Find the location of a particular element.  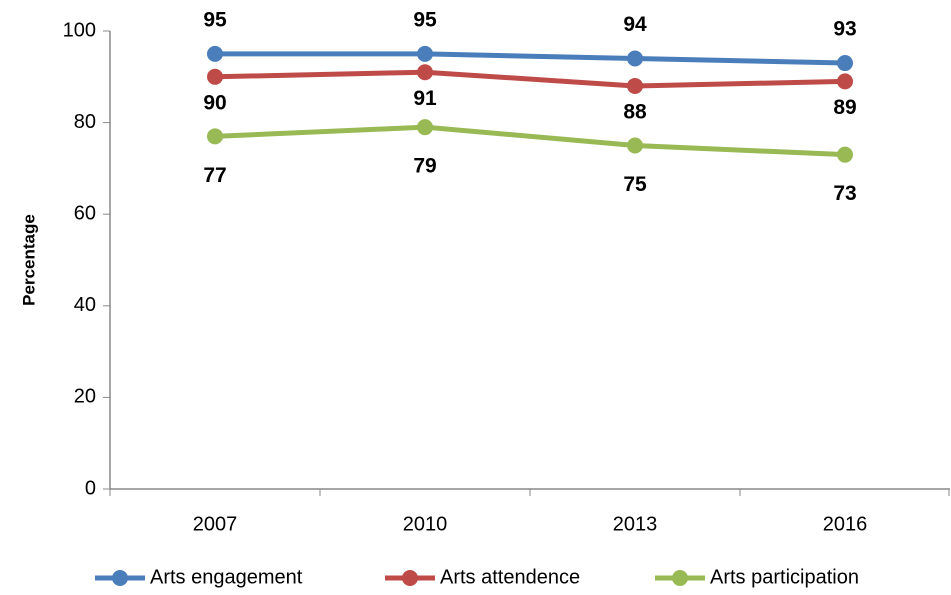

value-label: 90 is located at coordinates (214, 102).